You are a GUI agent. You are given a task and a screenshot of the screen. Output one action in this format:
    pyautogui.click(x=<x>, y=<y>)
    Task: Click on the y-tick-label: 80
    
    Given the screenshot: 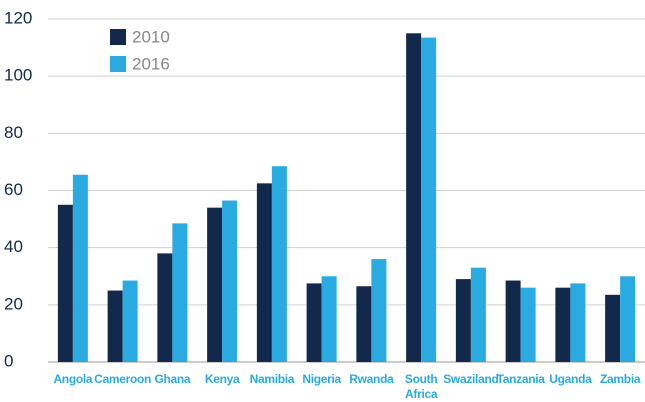 What is the action you would take?
    pyautogui.click(x=13, y=132)
    